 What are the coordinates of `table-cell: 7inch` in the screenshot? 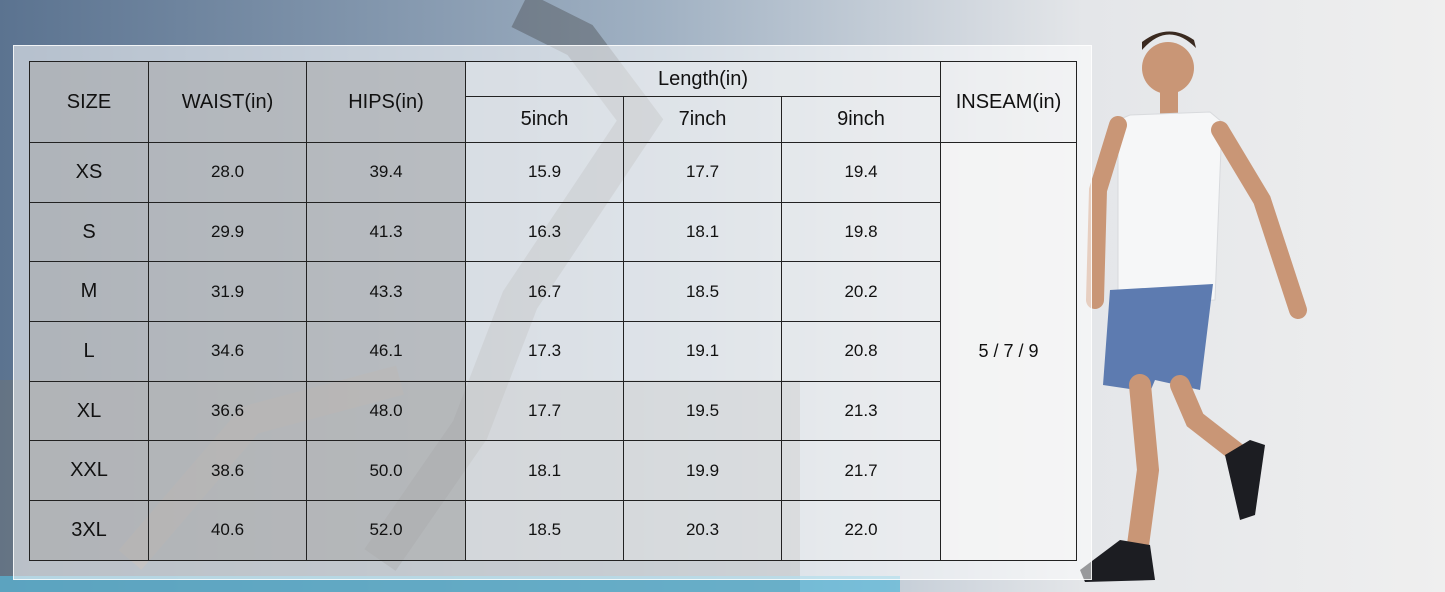 It's located at (702, 119).